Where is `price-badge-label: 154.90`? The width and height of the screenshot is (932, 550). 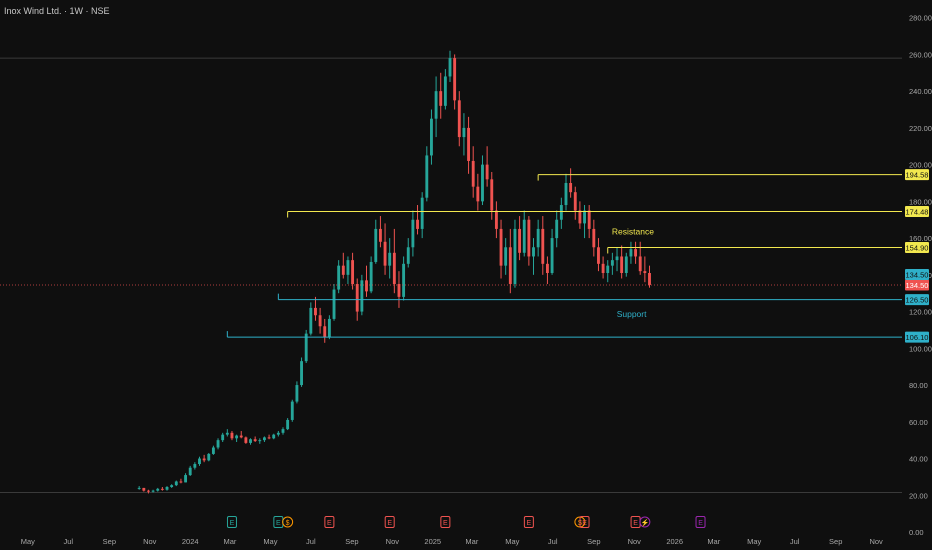 price-badge-label: 154.90 is located at coordinates (917, 247).